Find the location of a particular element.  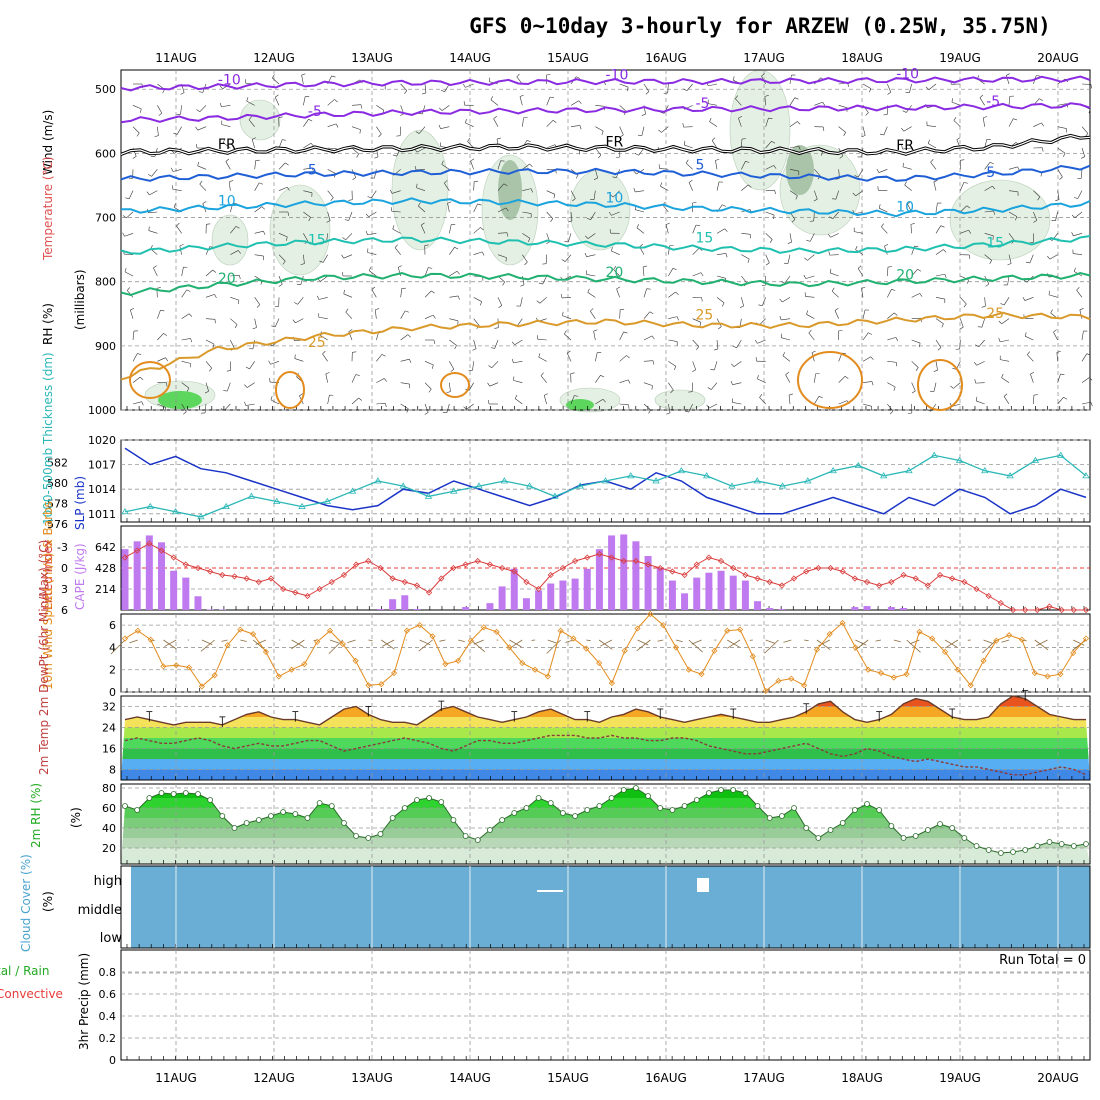

cape-bar is located at coordinates (198, 603).